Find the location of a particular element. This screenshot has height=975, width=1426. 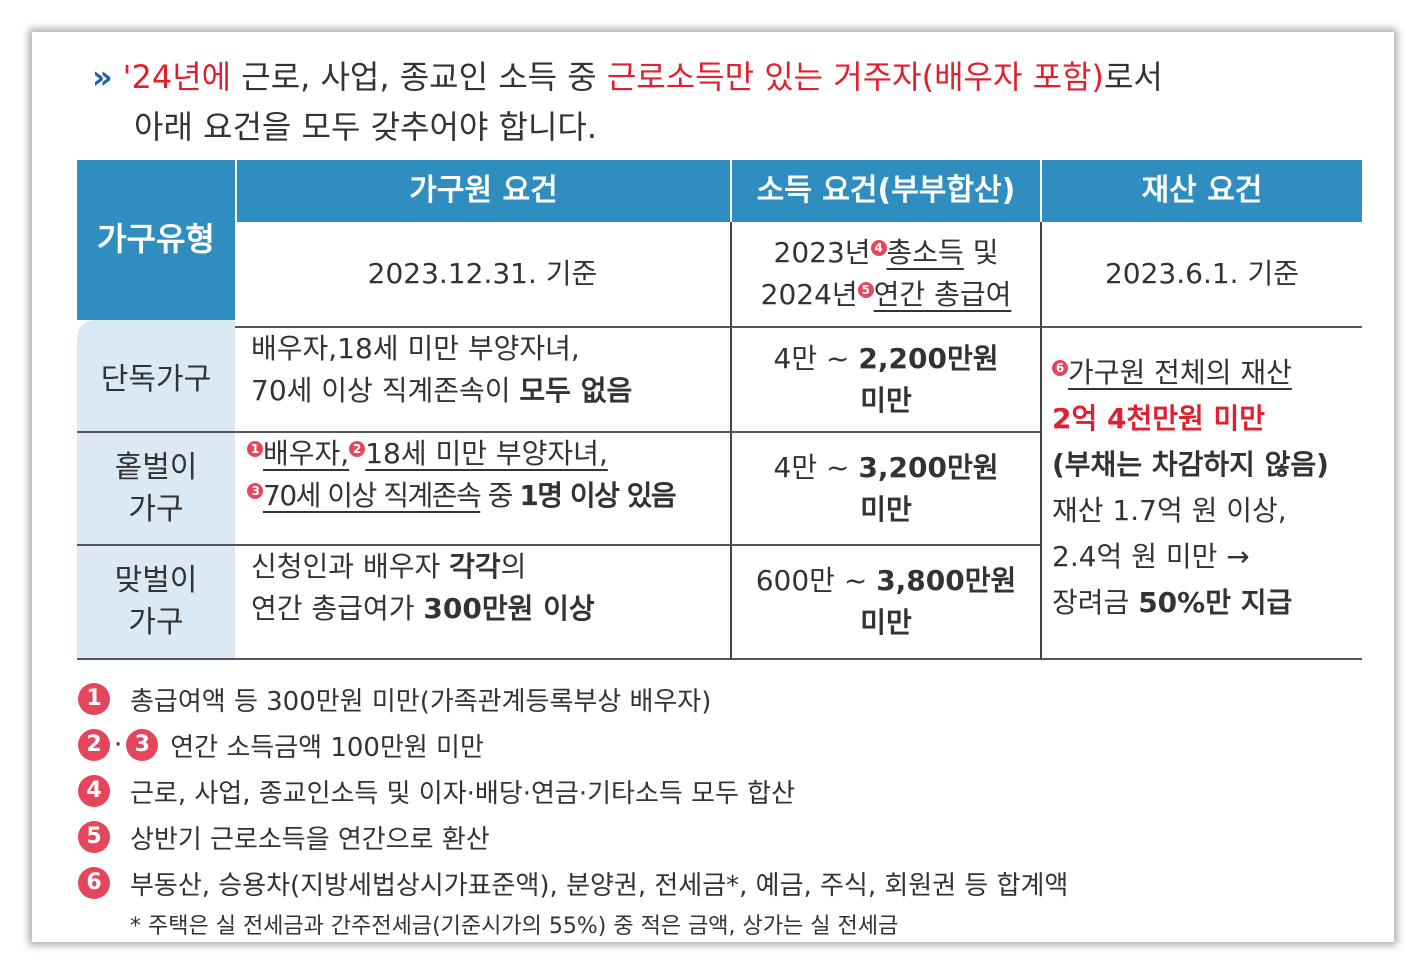

members-text: 의 is located at coordinates (513, 566).